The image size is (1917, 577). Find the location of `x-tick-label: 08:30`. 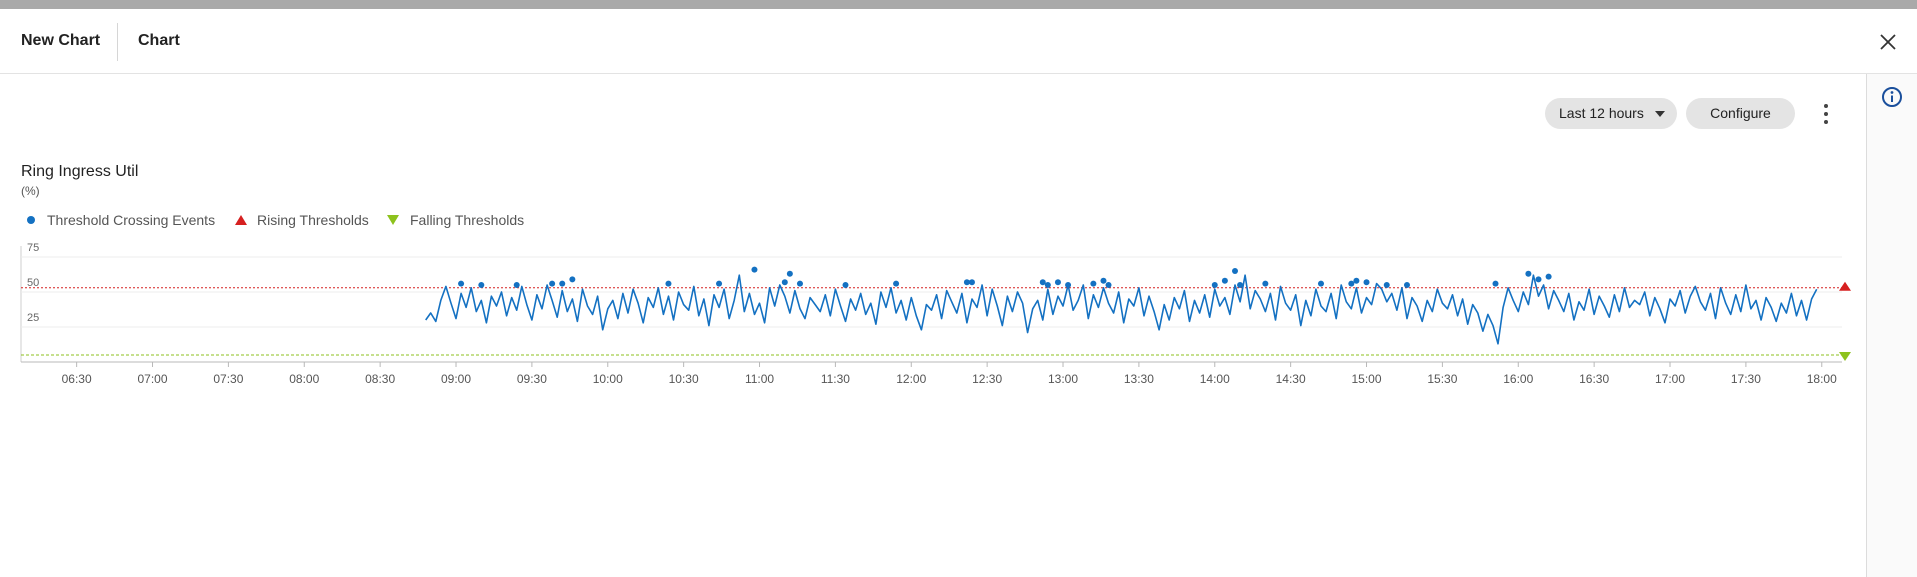

x-tick-label: 08:30 is located at coordinates (380, 379).